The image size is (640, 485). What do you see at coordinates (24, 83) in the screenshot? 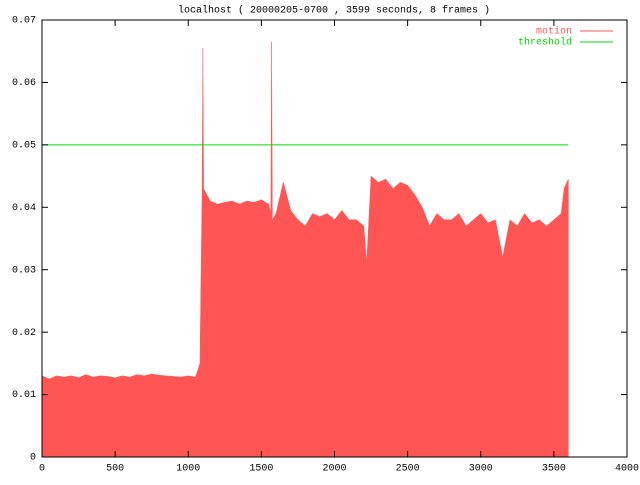
I see `y-tick-label: 0.06` at bounding box center [24, 83].